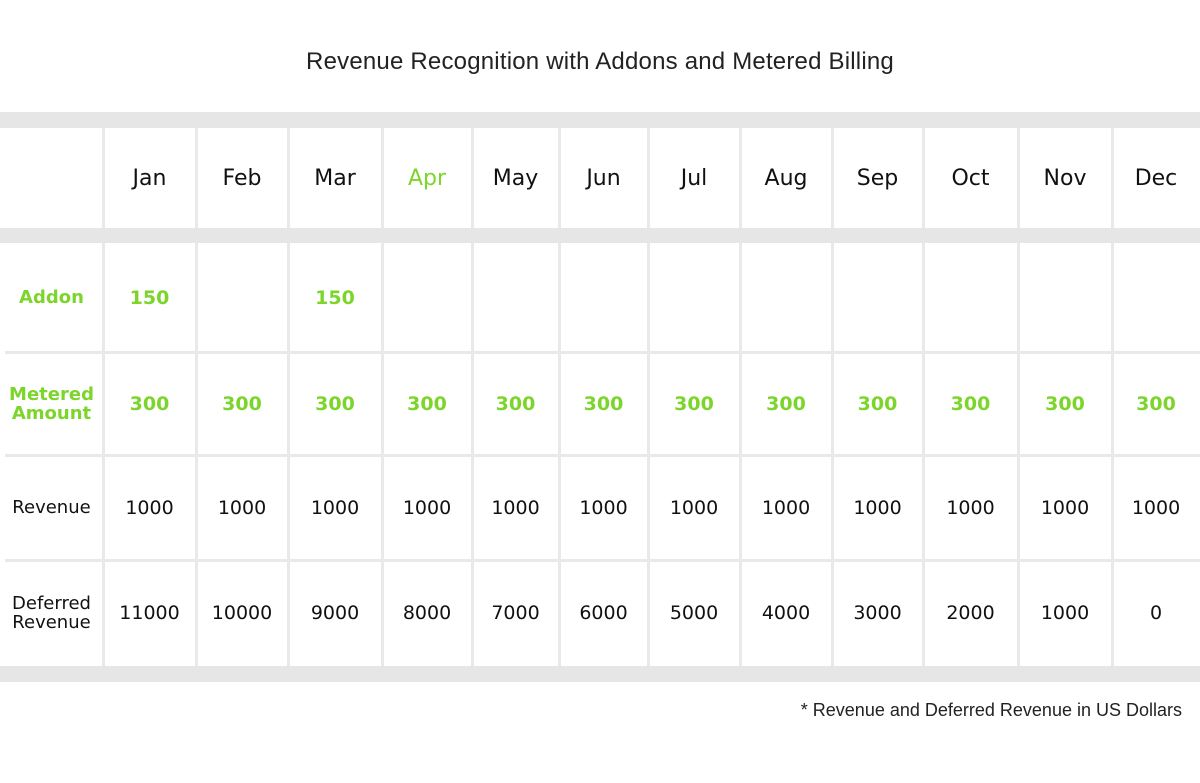  I want to click on cell-revenue-may: 1000, so click(515, 507).